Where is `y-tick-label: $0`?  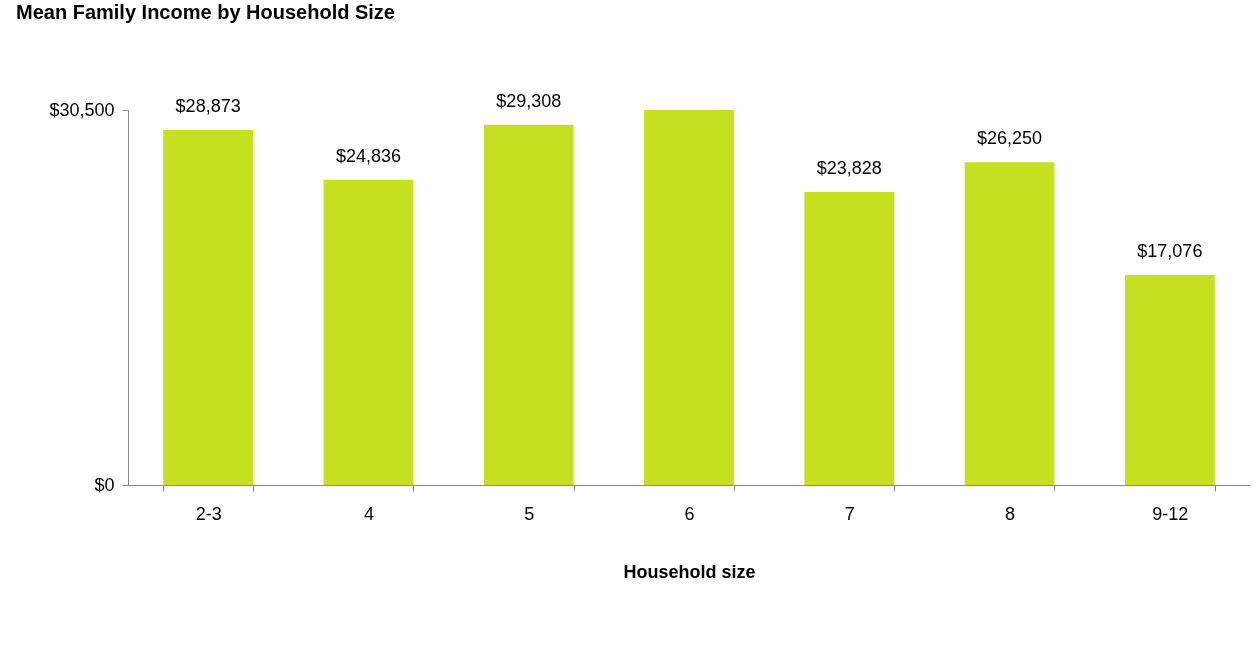
y-tick-label: $0 is located at coordinates (104, 484).